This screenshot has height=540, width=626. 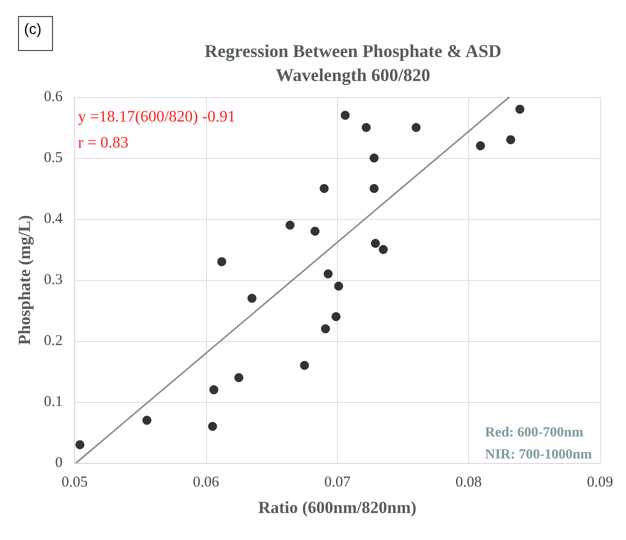 I want to click on y-axis-title: Phosphate (mg/L), so click(x=24, y=280).